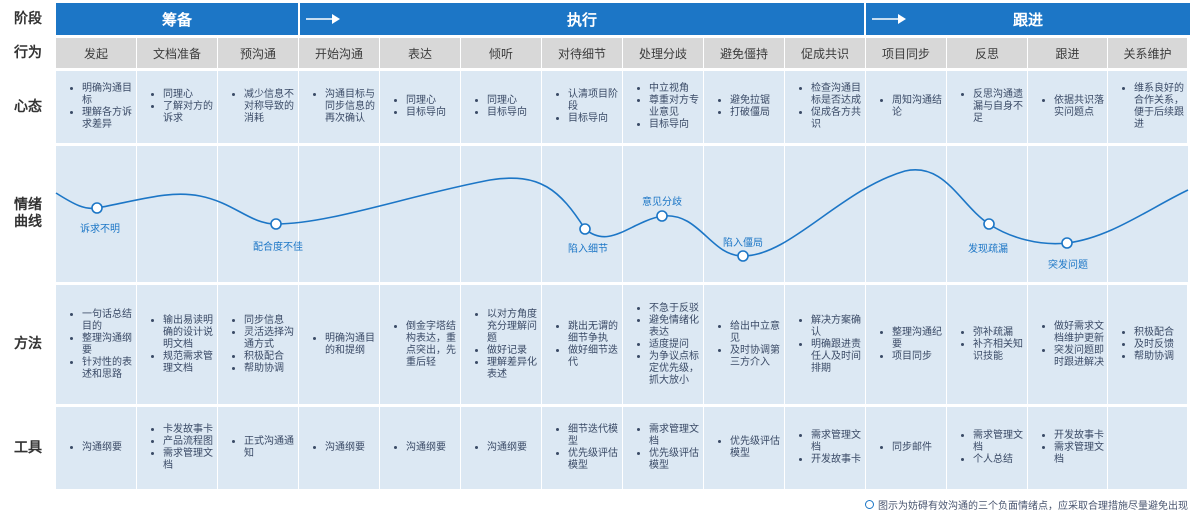  What do you see at coordinates (837, 460) in the screenshot?
I see `bullet-item: 开发故事卡` at bounding box center [837, 460].